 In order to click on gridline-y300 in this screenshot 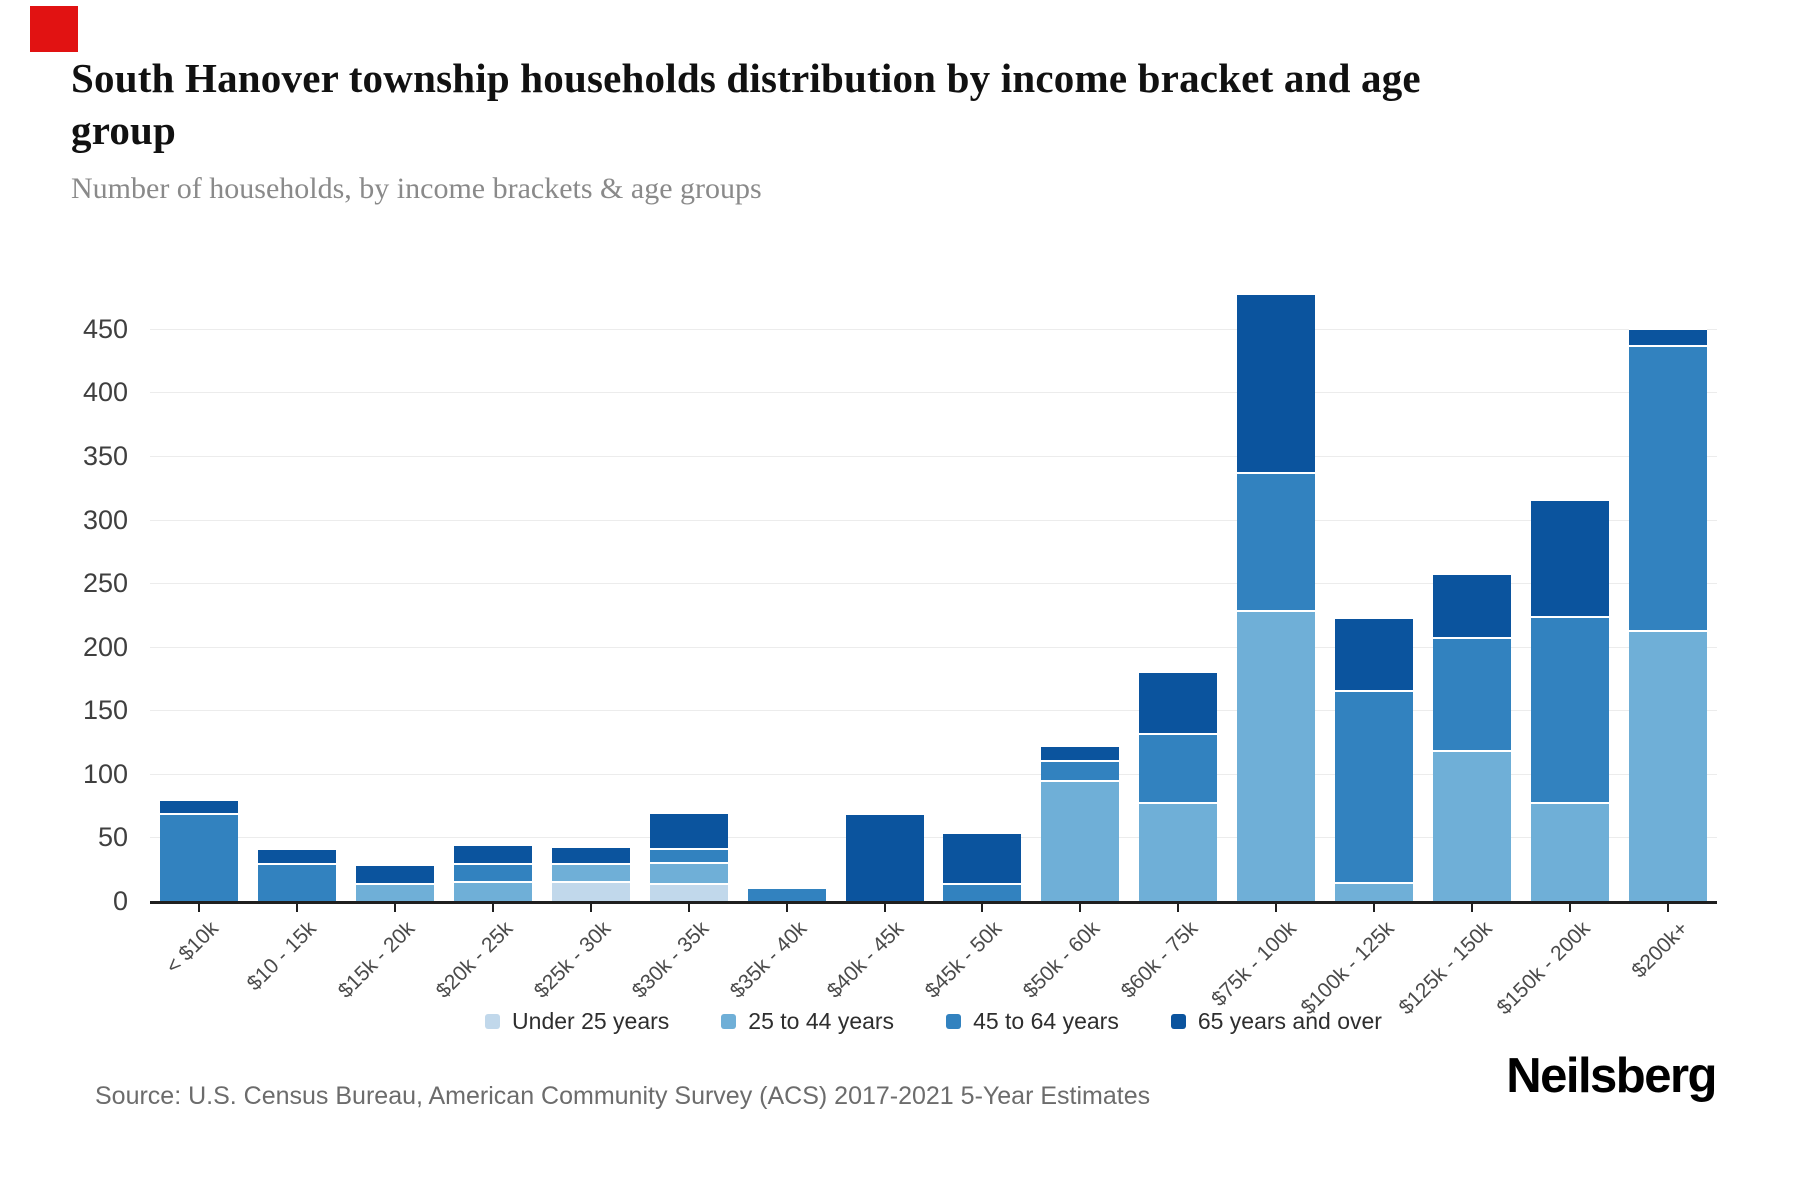, I will do `click(933, 520)`.